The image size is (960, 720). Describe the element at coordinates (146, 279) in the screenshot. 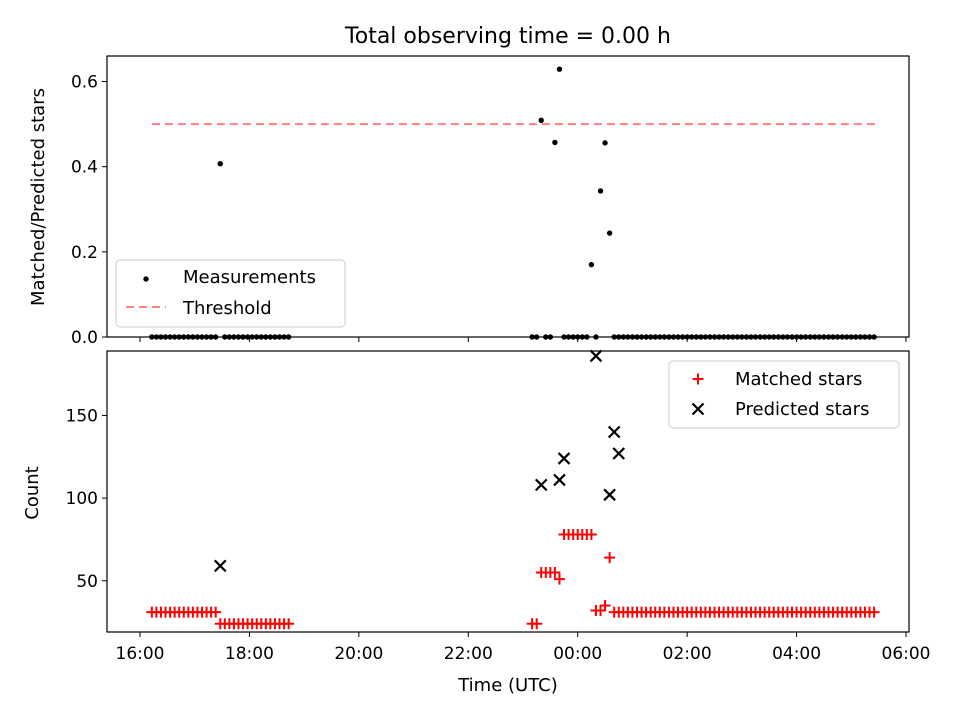

I see `legend-measurement-marker` at that location.